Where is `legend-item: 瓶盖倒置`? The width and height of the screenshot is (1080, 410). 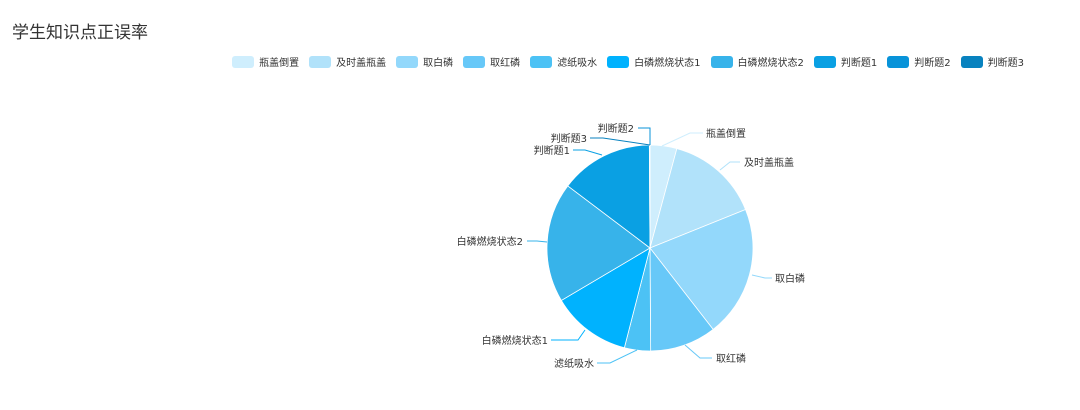 legend-item: 瓶盖倒置 is located at coordinates (265, 61).